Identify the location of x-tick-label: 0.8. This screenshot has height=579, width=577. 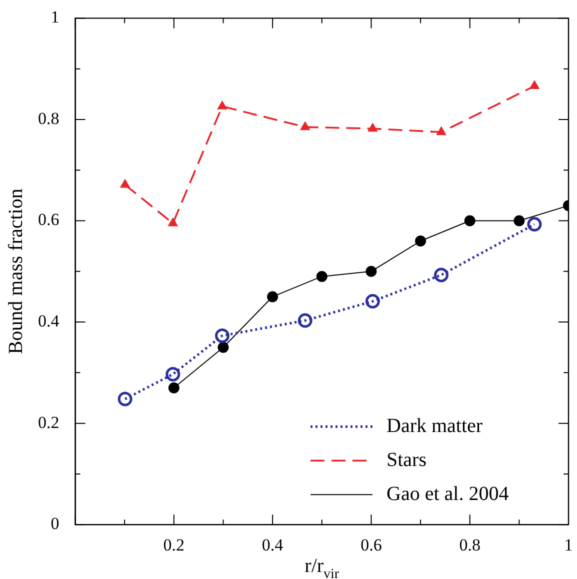
(469, 544).